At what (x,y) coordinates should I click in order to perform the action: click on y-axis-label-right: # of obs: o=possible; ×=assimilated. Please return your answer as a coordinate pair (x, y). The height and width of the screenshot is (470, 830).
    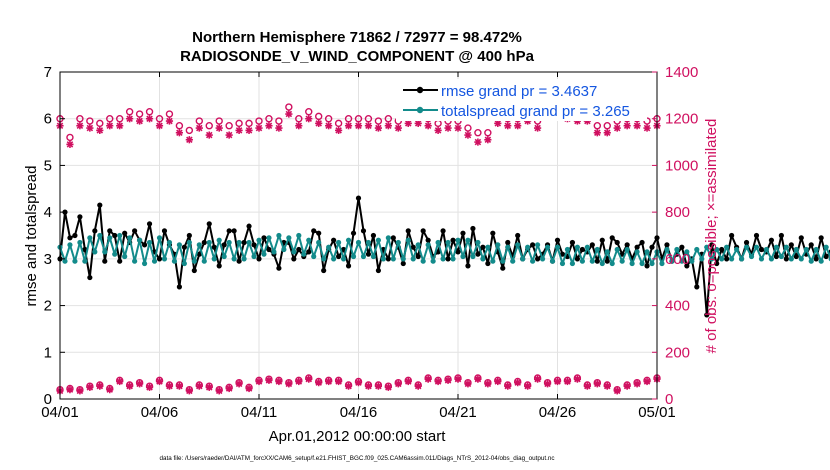
    Looking at the image, I should click on (711, 236).